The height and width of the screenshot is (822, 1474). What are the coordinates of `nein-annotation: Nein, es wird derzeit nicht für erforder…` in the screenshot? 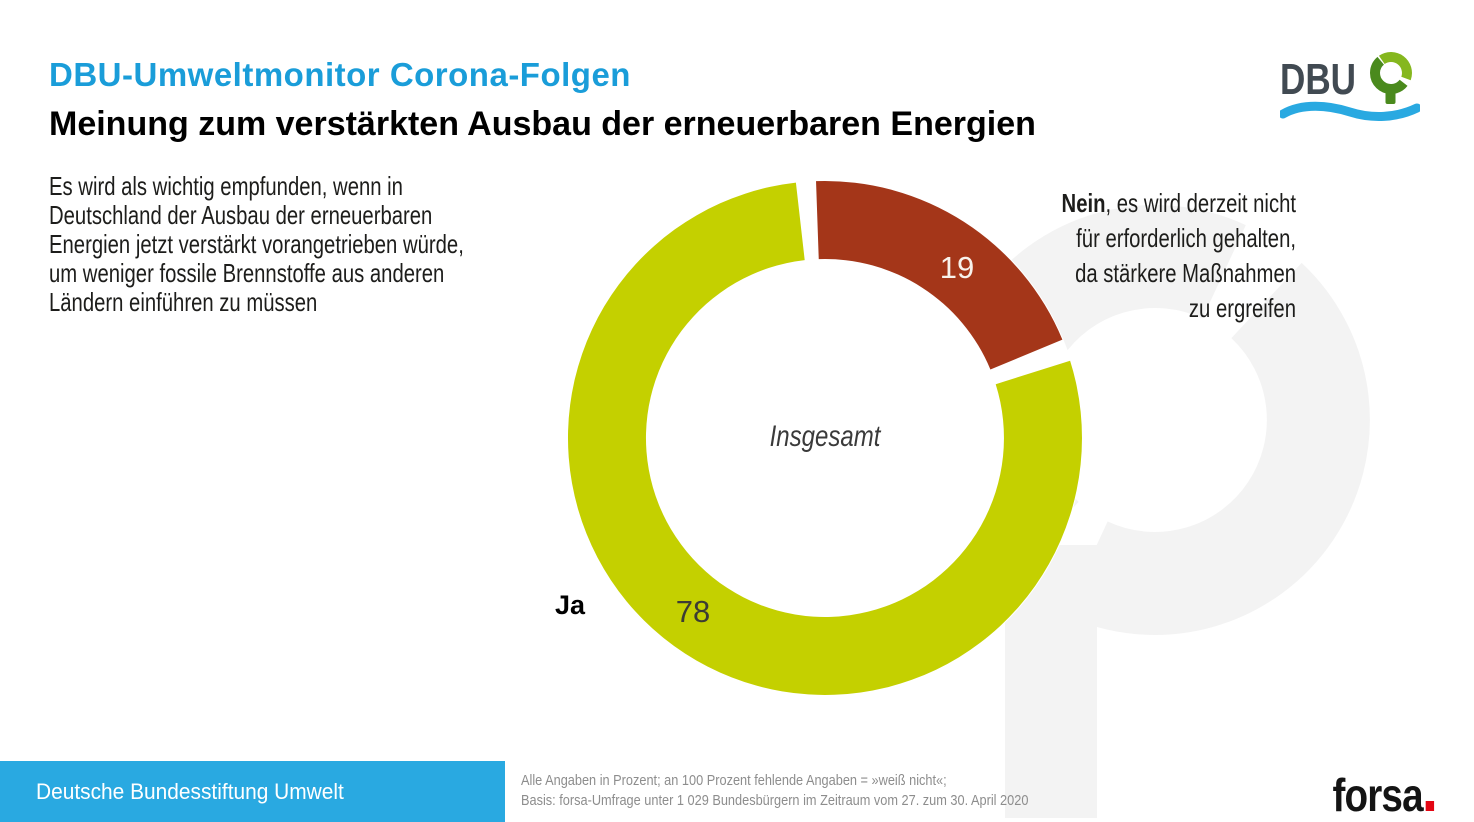 It's located at (1178, 255).